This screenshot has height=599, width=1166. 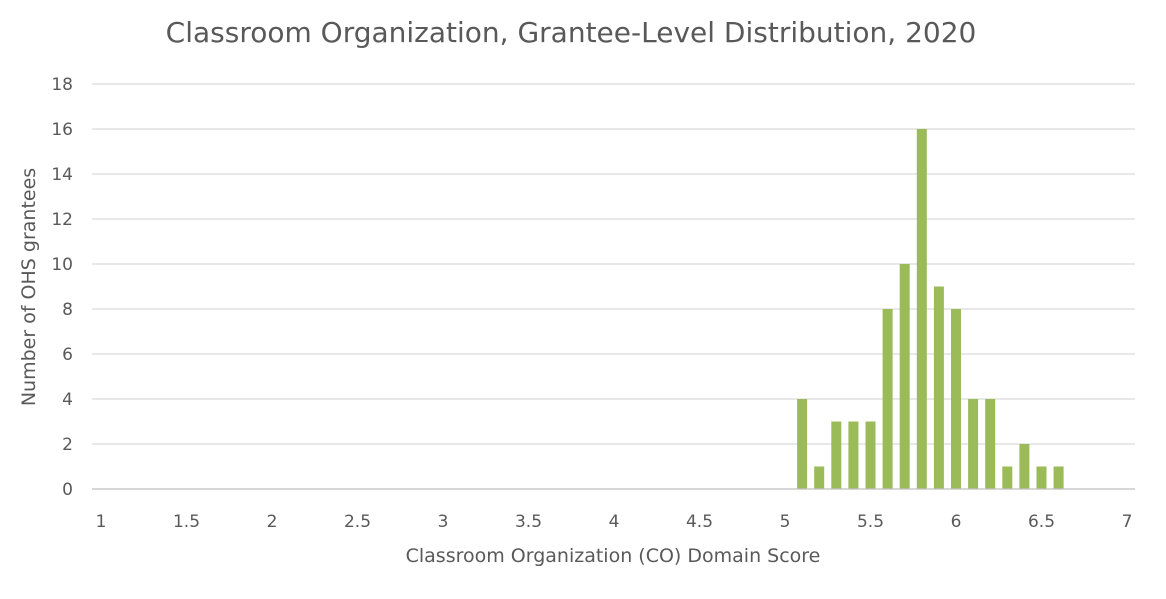 What do you see at coordinates (67, 310) in the screenshot?
I see `y-tick-label: 8` at bounding box center [67, 310].